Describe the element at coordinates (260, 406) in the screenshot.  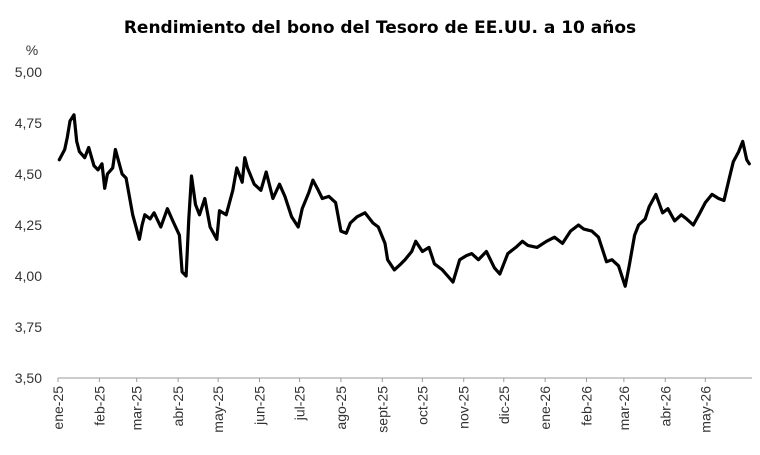
I see `x-tick-label: jun-25` at that location.